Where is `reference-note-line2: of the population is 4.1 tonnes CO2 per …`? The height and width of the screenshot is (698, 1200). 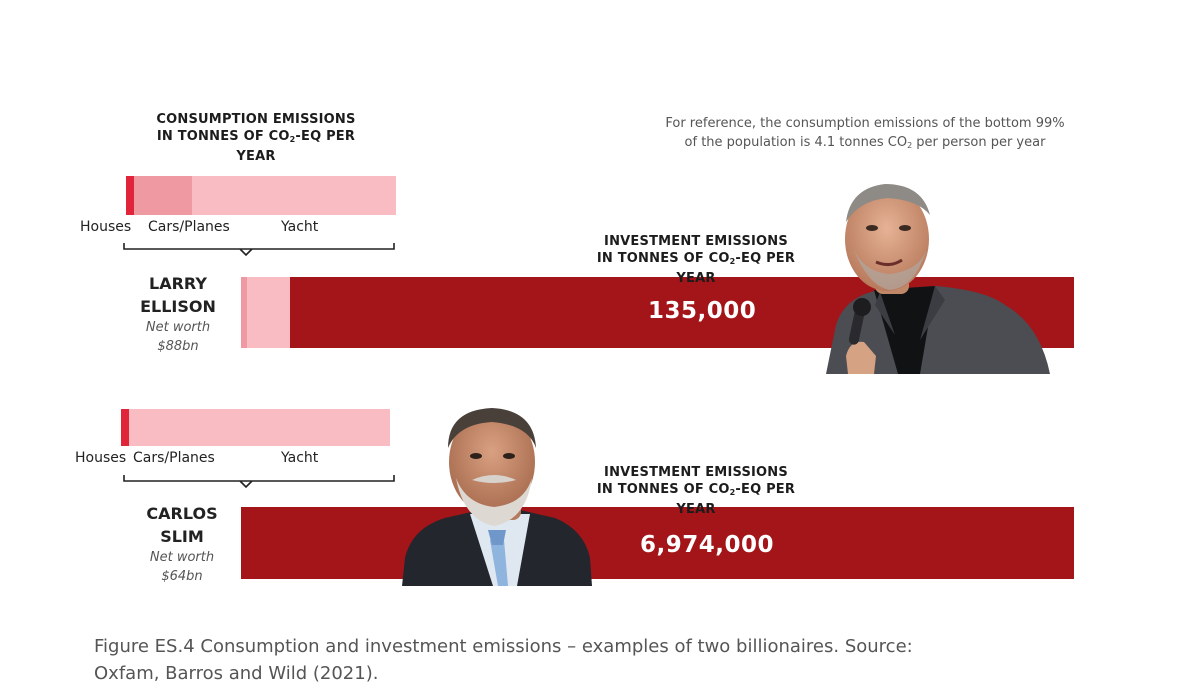
reference-note-line2: of the population is 4.1 tonnes CO2 per … is located at coordinates (865, 142).